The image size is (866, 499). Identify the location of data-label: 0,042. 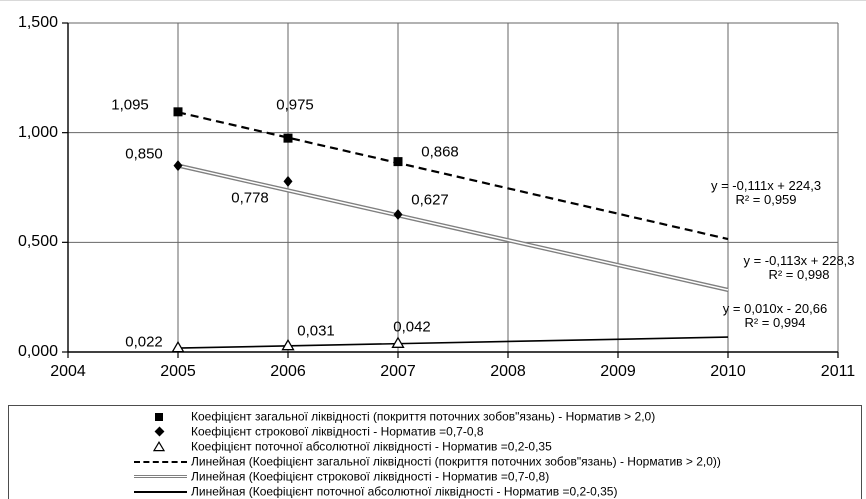
(412, 327).